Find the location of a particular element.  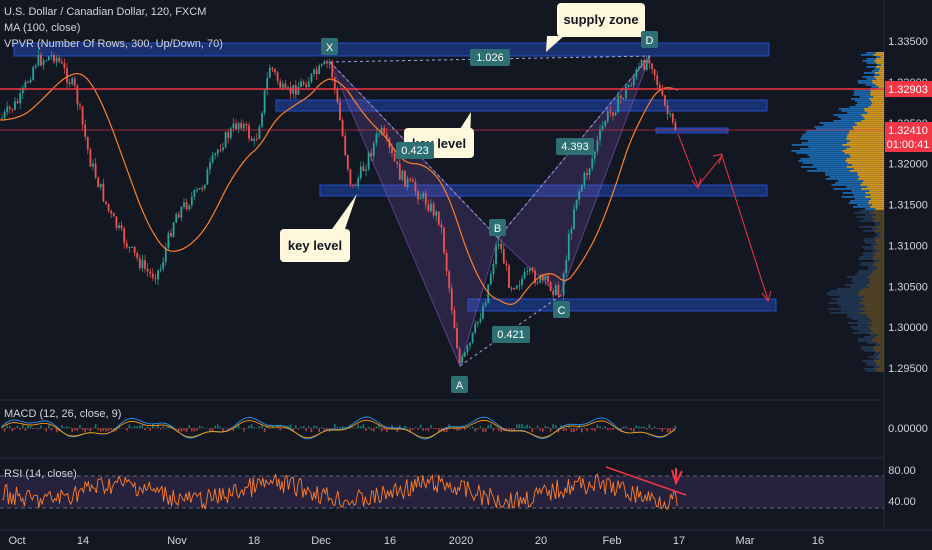

ratio-xd-box is located at coordinates (490, 57).